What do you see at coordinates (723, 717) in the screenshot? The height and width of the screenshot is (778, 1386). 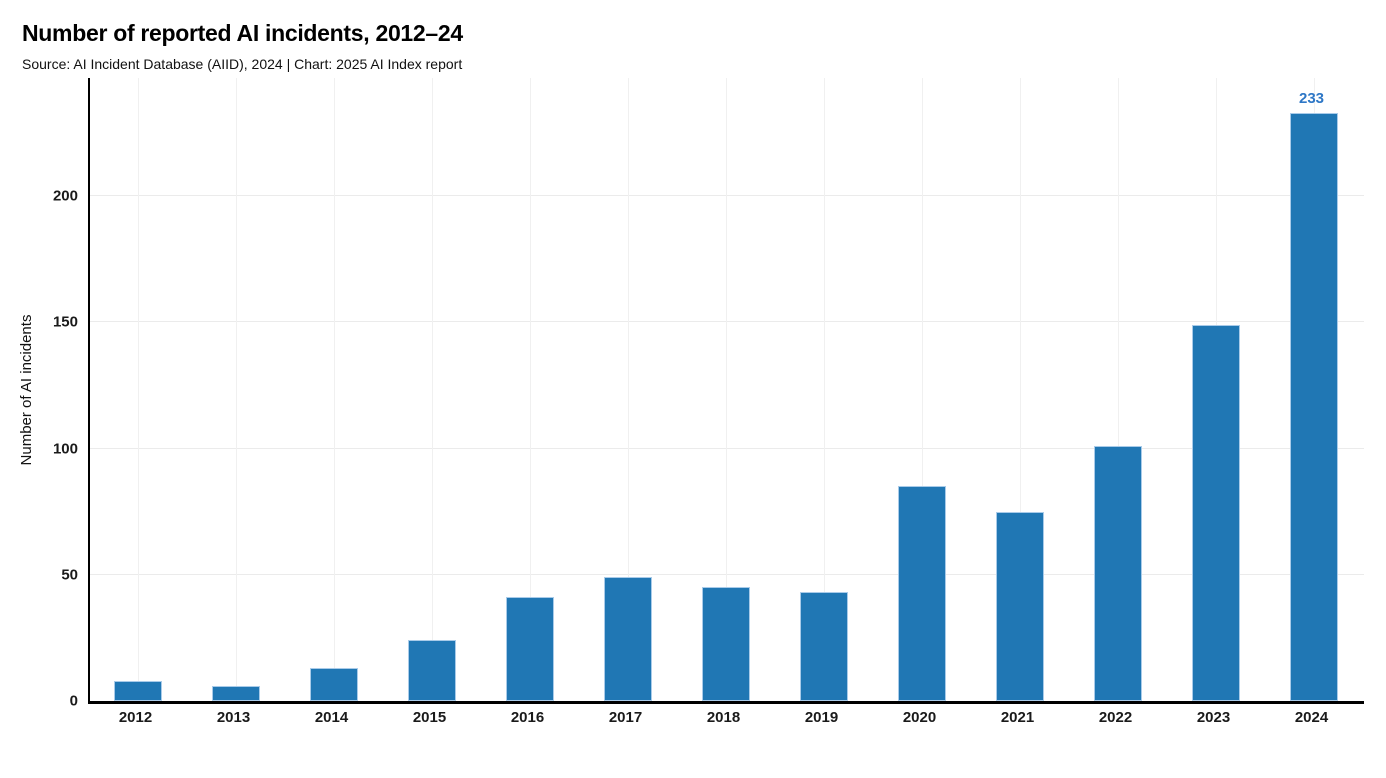 I see `x-tick-label-2018: 2018` at bounding box center [723, 717].